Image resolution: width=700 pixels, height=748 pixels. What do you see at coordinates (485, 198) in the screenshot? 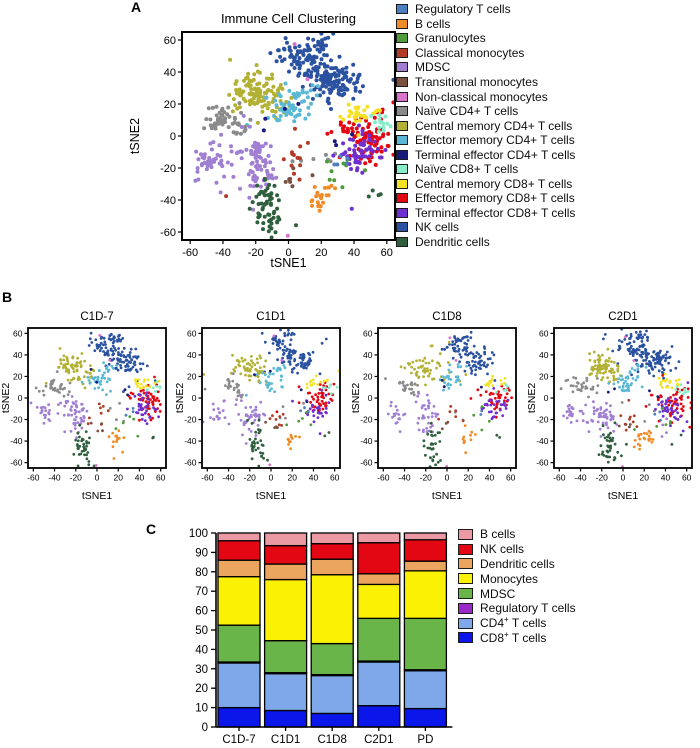
I see `legend-item-effector-memory-cd8-t-cells: Effector memory CD8+ T cells` at bounding box center [485, 198].